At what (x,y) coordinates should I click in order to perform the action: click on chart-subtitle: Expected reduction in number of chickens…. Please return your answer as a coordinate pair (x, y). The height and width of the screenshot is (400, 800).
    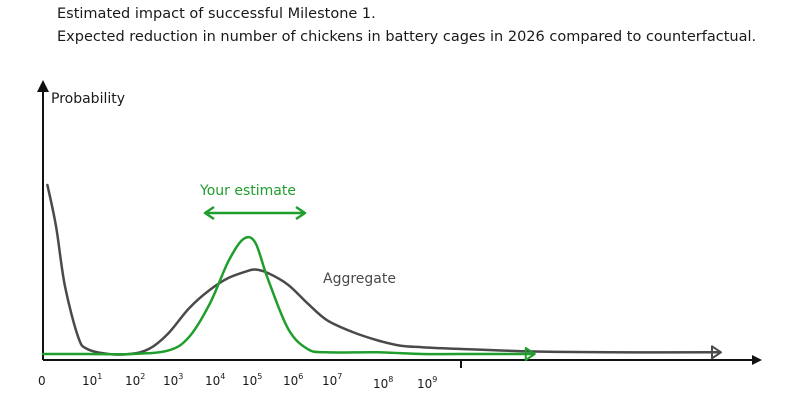
    Looking at the image, I should click on (407, 37).